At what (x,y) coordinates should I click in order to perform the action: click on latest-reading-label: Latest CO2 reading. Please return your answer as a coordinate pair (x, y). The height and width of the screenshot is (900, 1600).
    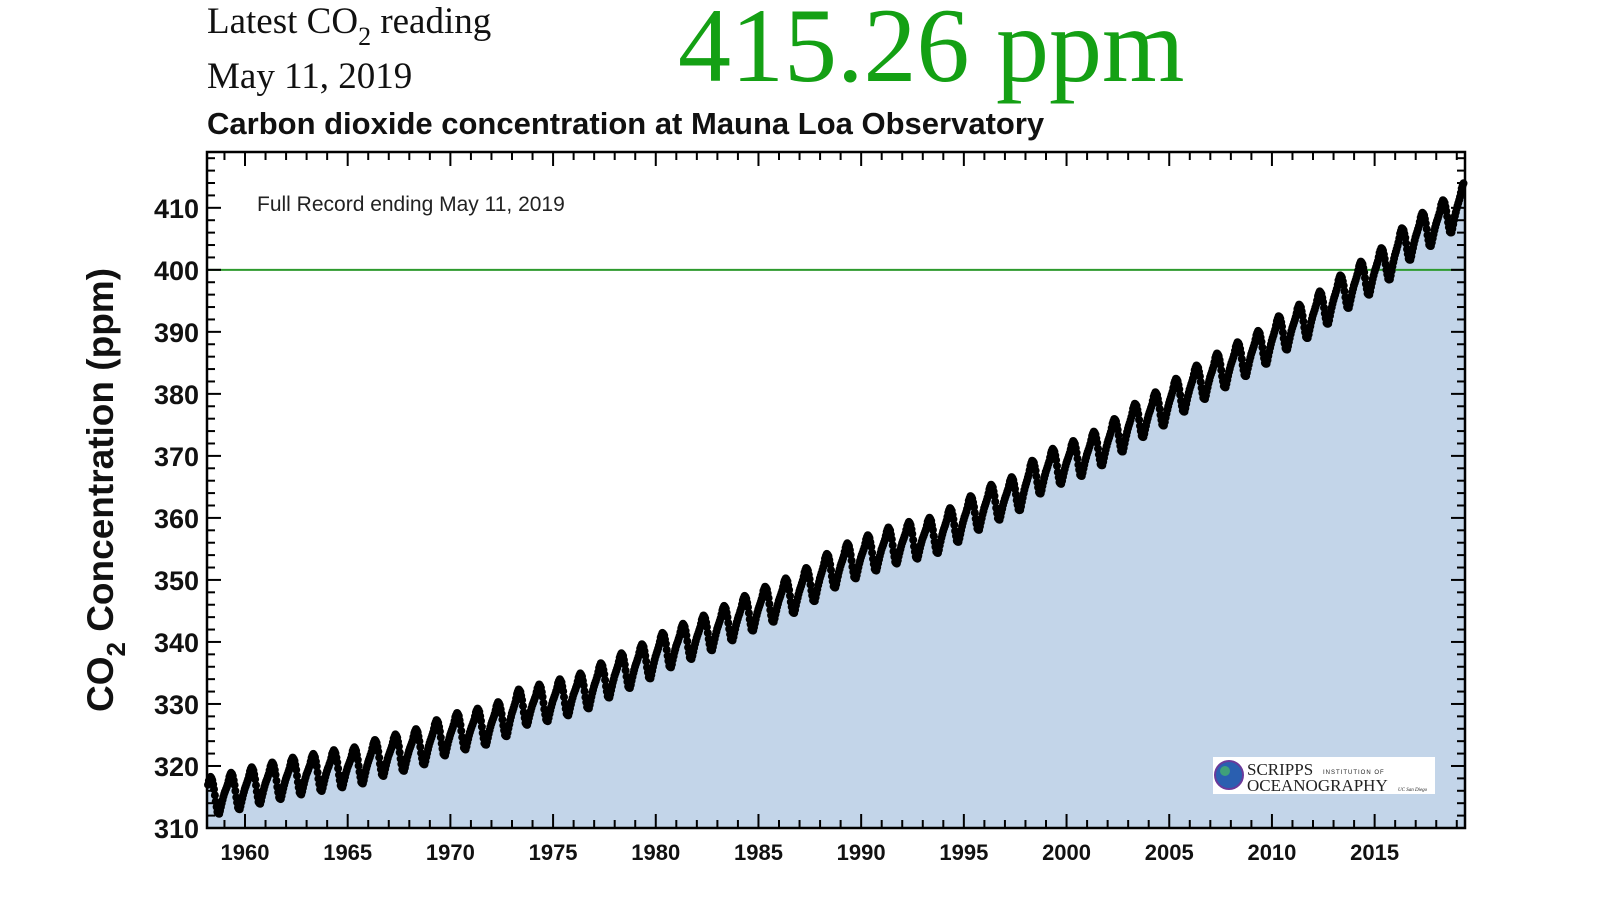
    Looking at the image, I should click on (349, 25).